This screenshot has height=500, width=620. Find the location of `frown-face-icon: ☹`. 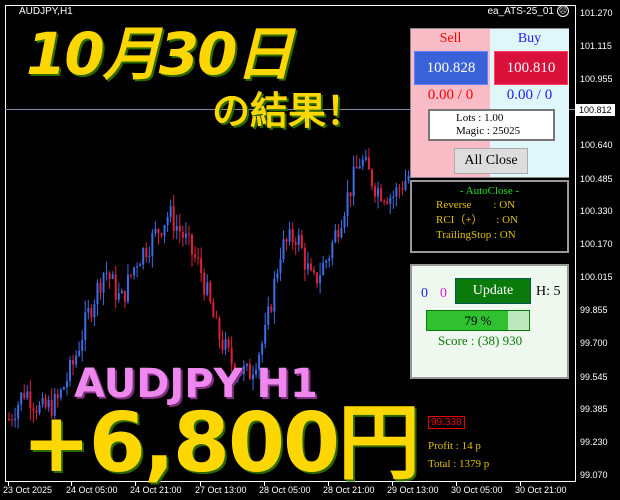

frown-face-icon: ☹ is located at coordinates (563, 11).